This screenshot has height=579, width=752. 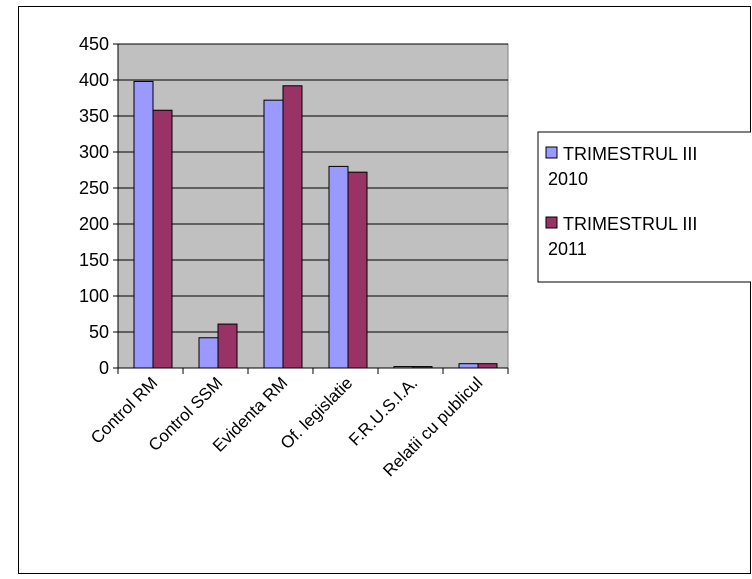 What do you see at coordinates (94, 116) in the screenshot?
I see `y-tick-label: 350` at bounding box center [94, 116].